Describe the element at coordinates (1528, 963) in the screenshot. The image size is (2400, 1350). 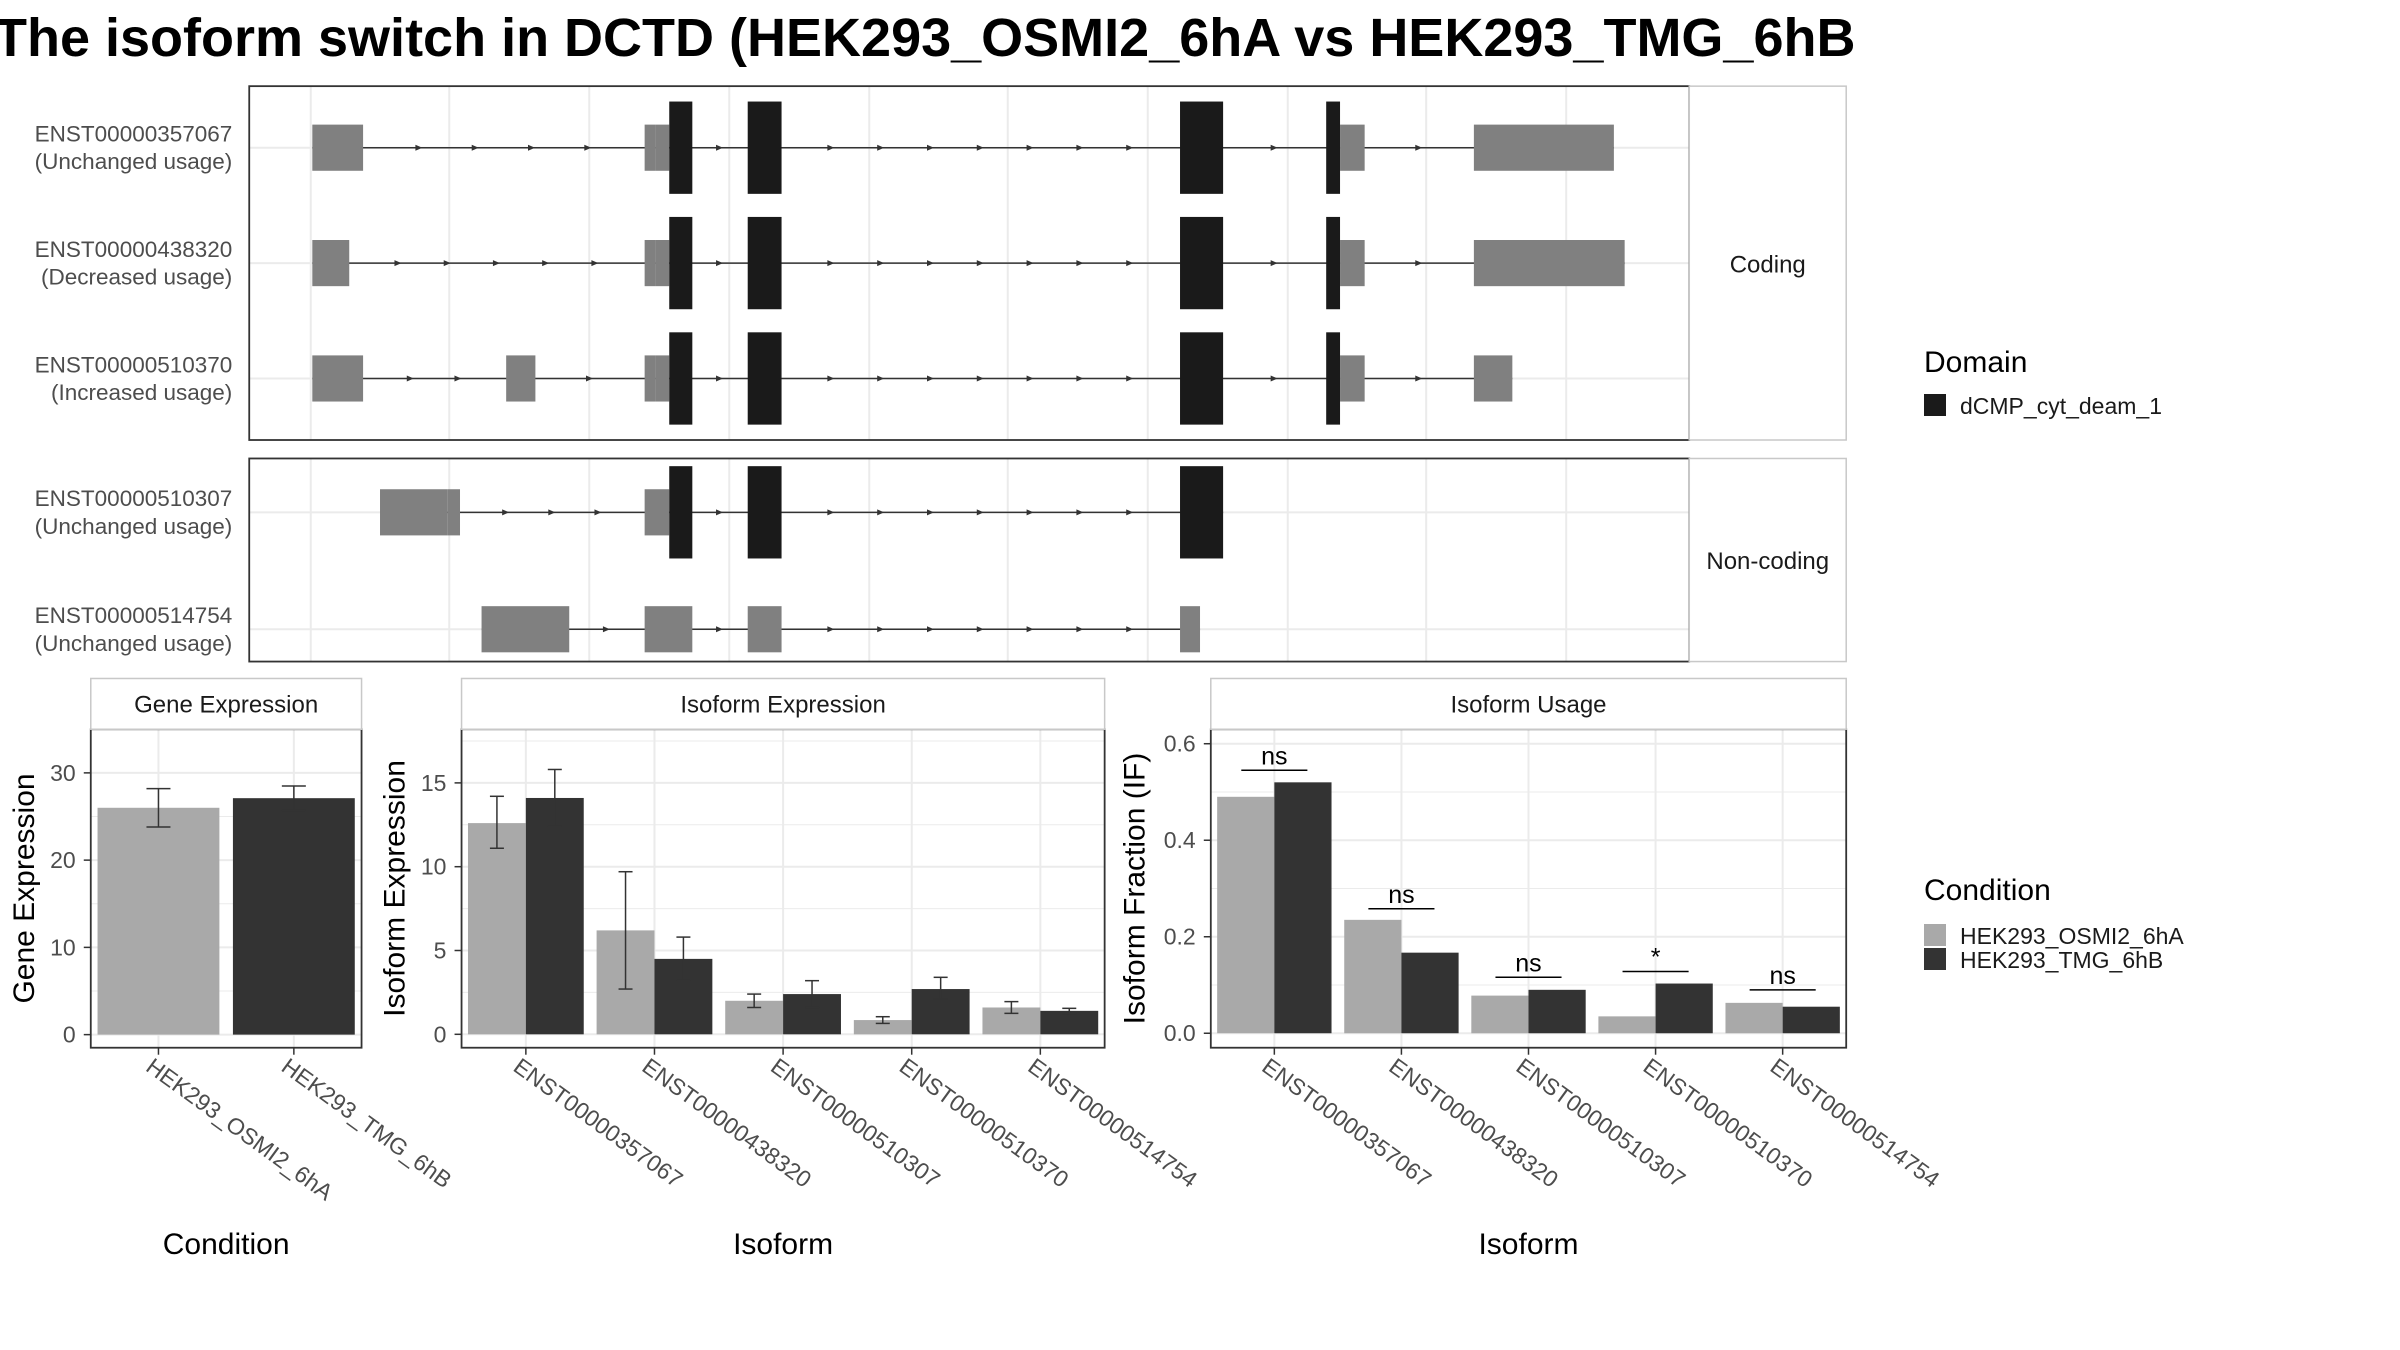
I see `significance-label: ns` at that location.